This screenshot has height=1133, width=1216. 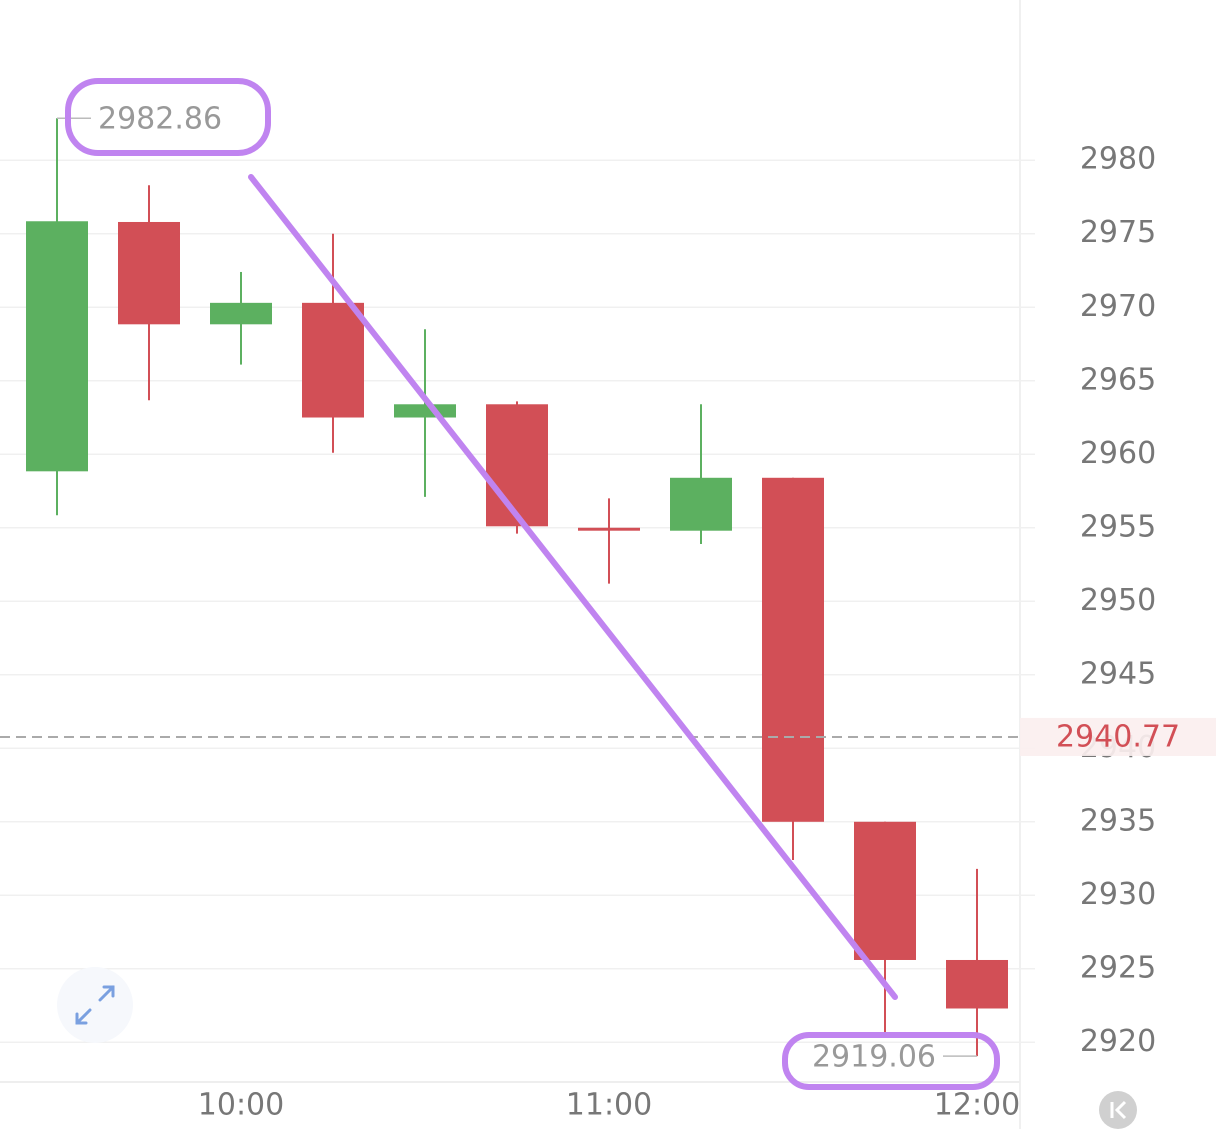 I want to click on low-label: 2919.06, so click(x=874, y=1057).